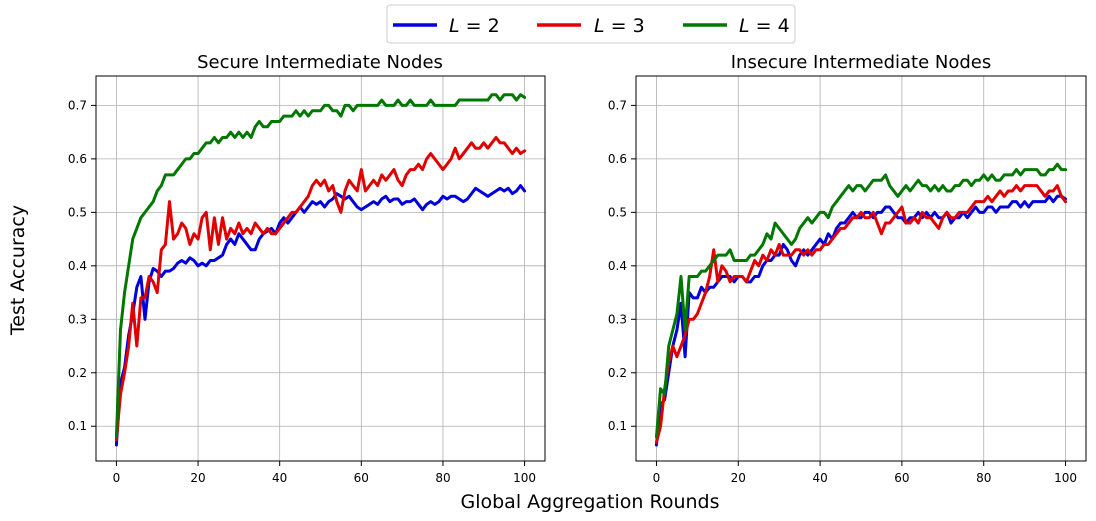 This screenshot has width=1096, height=521. I want to click on tick-label-x-insecure-3: 60, so click(901, 478).